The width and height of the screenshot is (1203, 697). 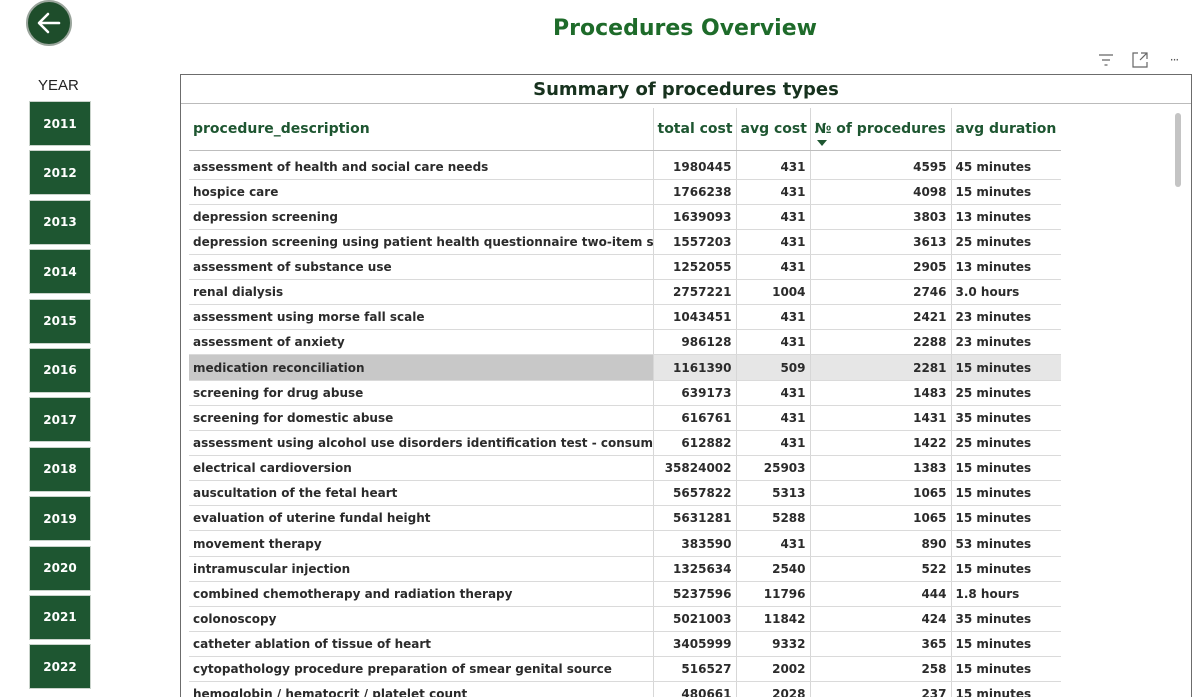 What do you see at coordinates (773, 493) in the screenshot?
I see `cell-avg-cost: 5313` at bounding box center [773, 493].